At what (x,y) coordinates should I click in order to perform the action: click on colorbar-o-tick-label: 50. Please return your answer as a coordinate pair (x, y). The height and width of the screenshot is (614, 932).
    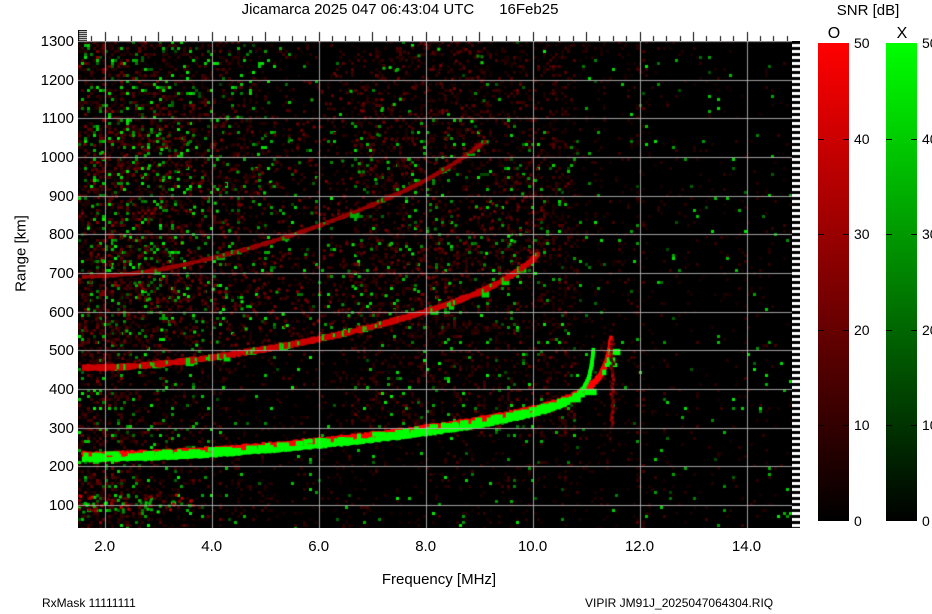
    Looking at the image, I should click on (862, 43).